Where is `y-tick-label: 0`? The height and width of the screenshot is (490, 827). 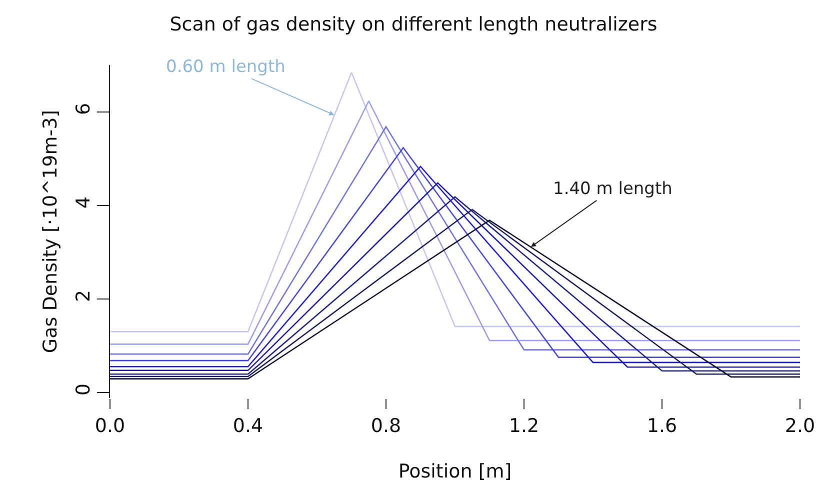 y-tick-label: 0 is located at coordinates (83, 389).